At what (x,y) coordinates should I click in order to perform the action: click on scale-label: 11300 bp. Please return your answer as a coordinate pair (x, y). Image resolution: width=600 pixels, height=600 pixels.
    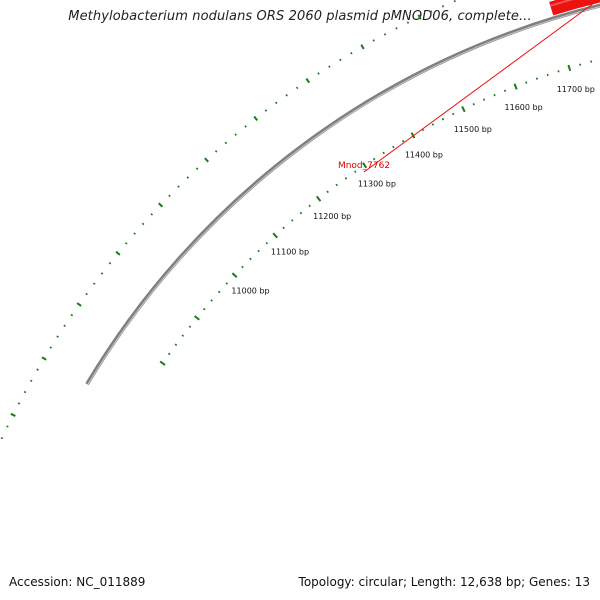
    Looking at the image, I should click on (377, 184).